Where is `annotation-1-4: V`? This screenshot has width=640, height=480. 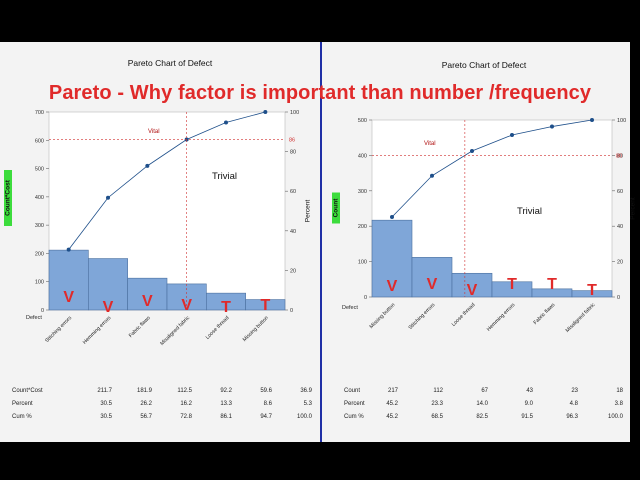 annotation-1-4: V is located at coordinates (186, 305).